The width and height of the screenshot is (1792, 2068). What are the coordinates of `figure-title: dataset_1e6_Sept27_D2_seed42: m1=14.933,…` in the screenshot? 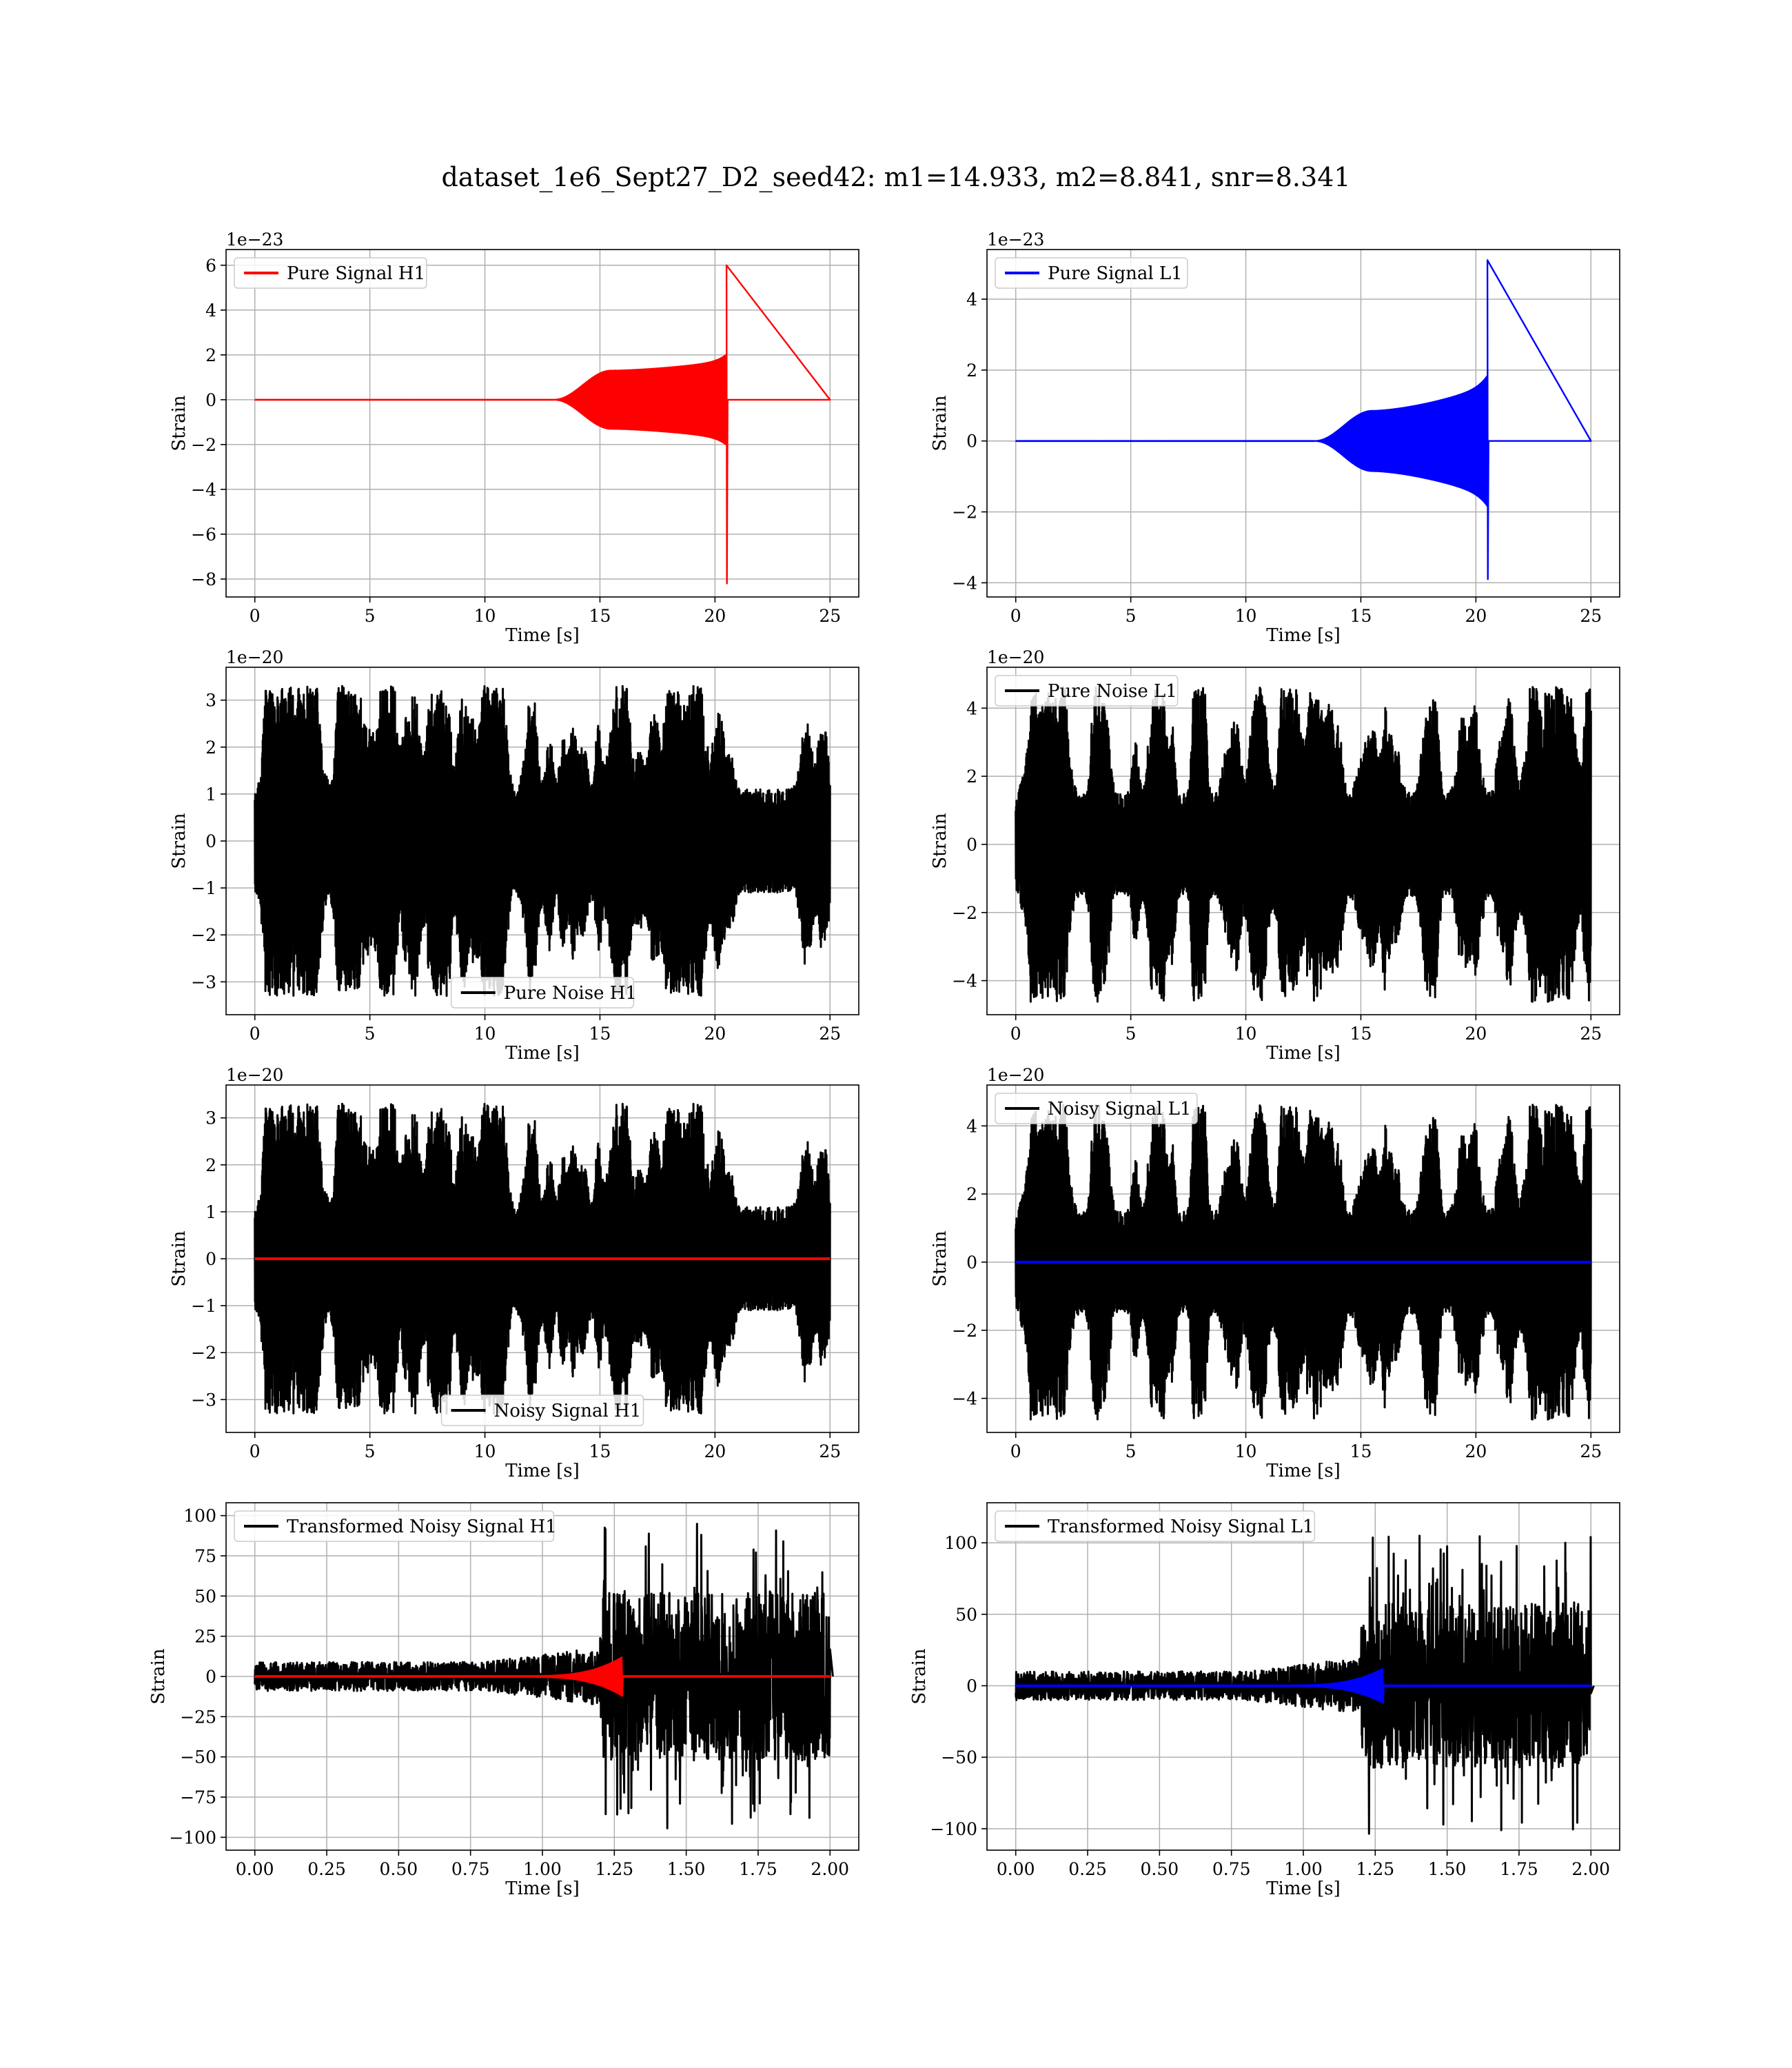 It's located at (895, 177).